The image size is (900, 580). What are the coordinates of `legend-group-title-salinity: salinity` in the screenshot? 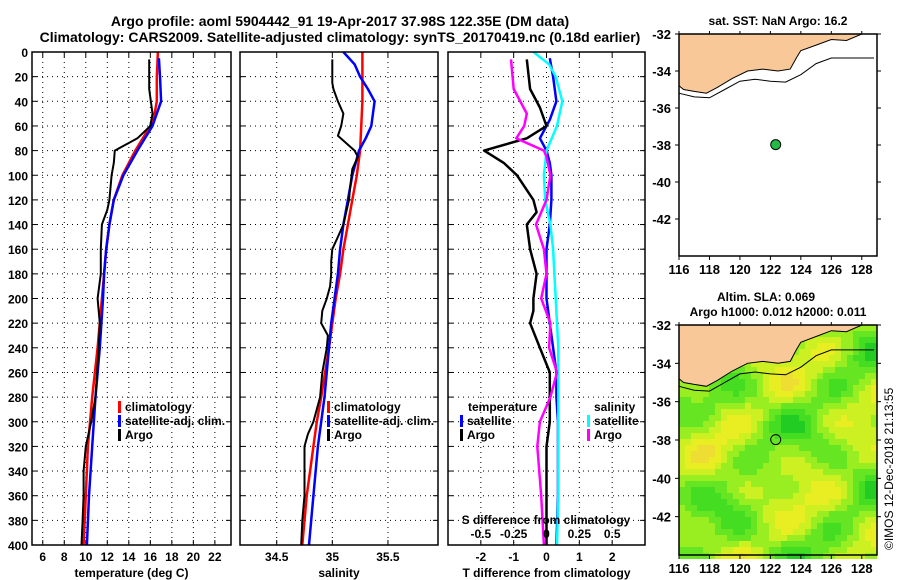 It's located at (615, 407).